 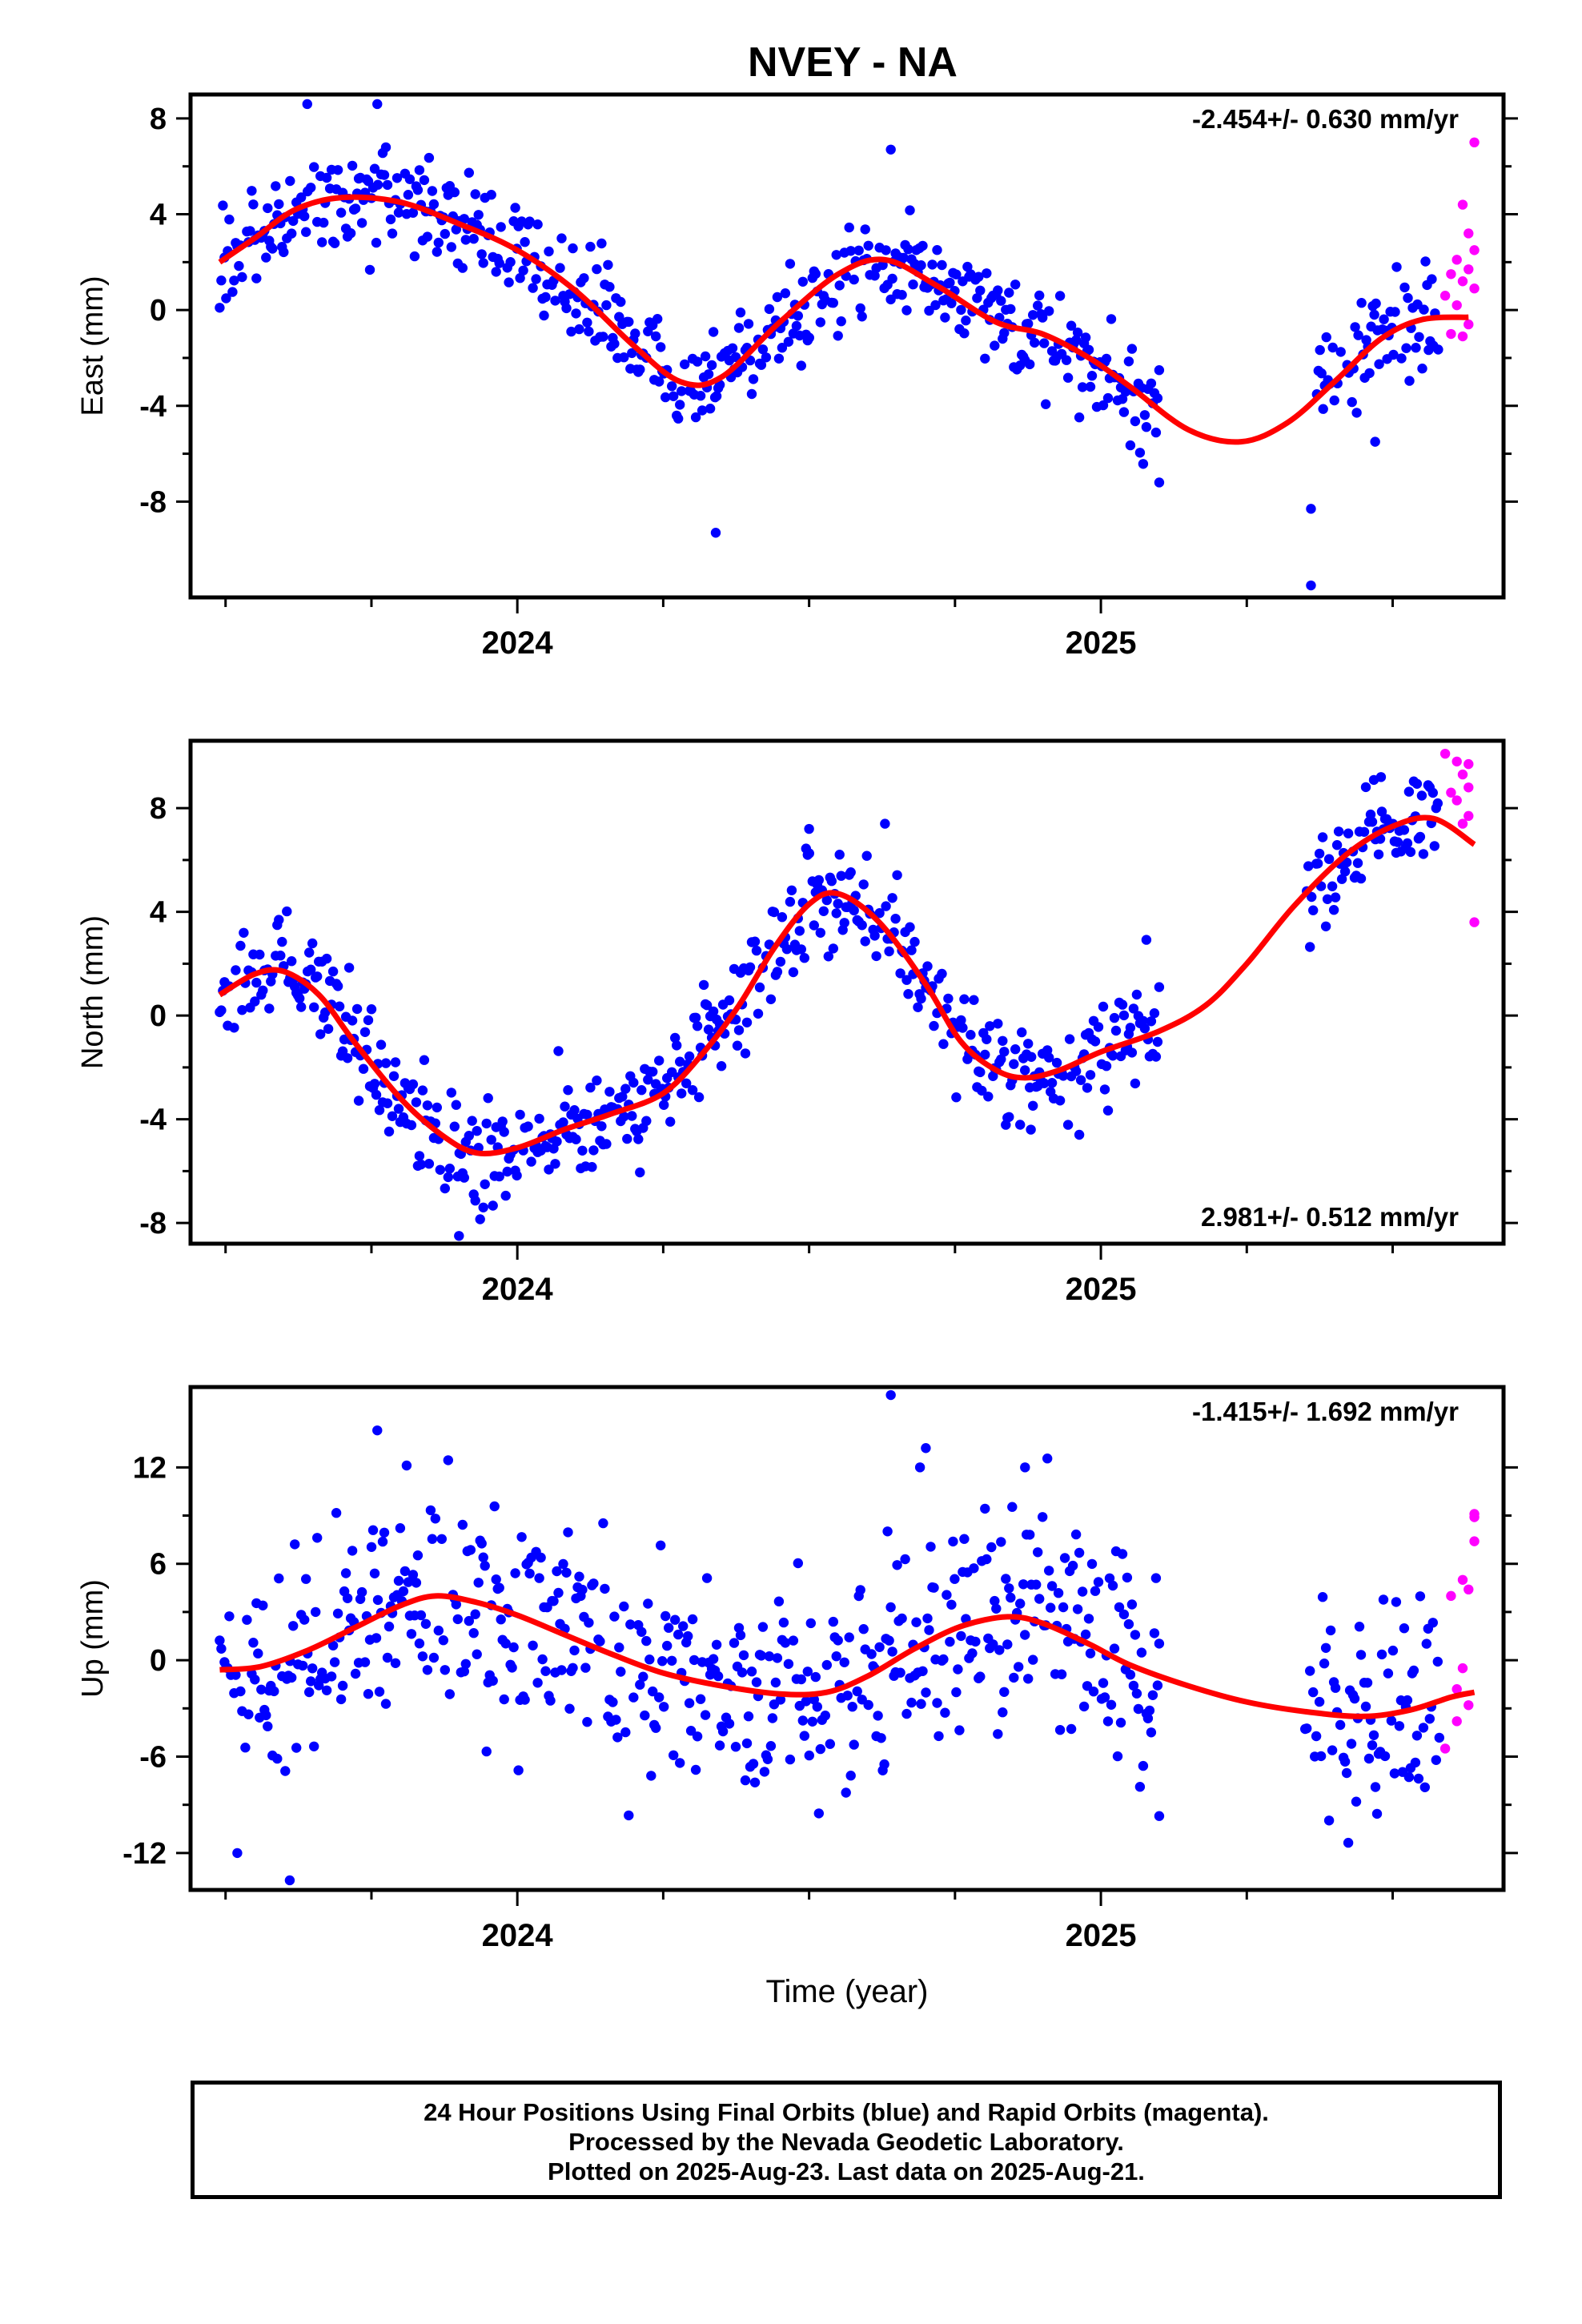 What do you see at coordinates (158, 1016) in the screenshot?
I see `y-tick-label: 0` at bounding box center [158, 1016].